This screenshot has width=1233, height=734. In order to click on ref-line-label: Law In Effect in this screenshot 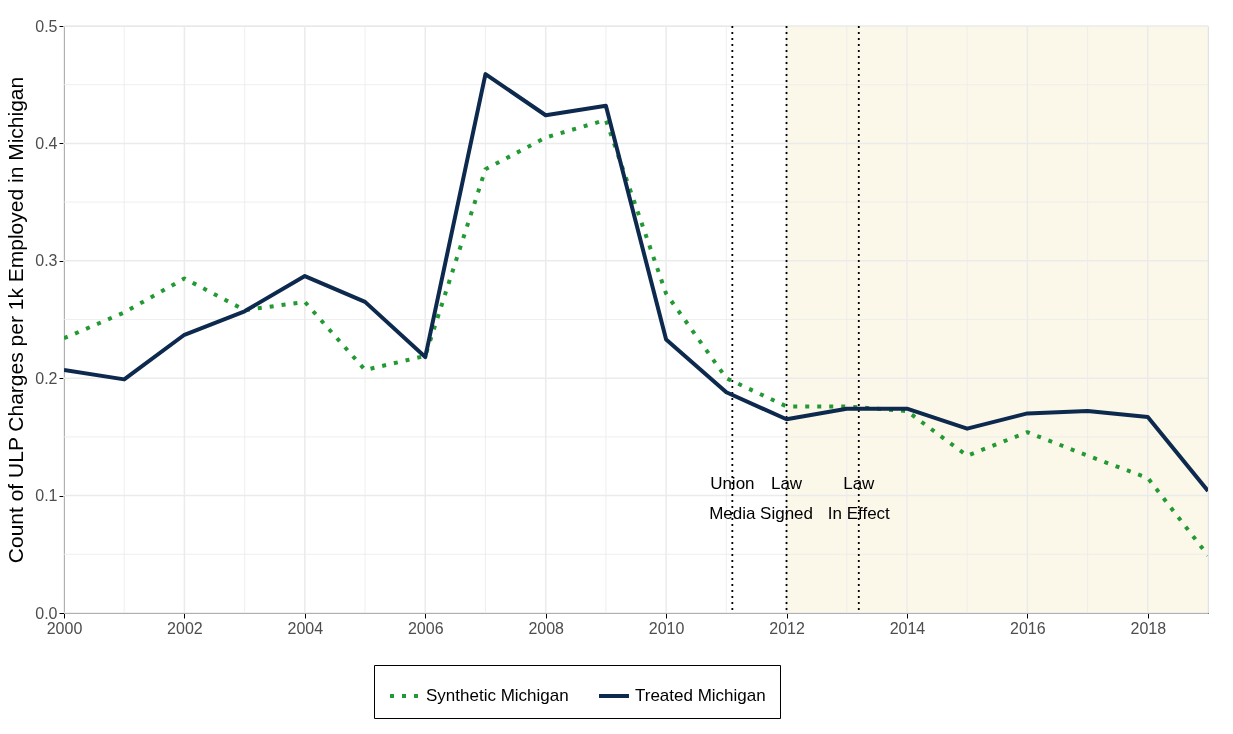, I will do `click(859, 498)`.